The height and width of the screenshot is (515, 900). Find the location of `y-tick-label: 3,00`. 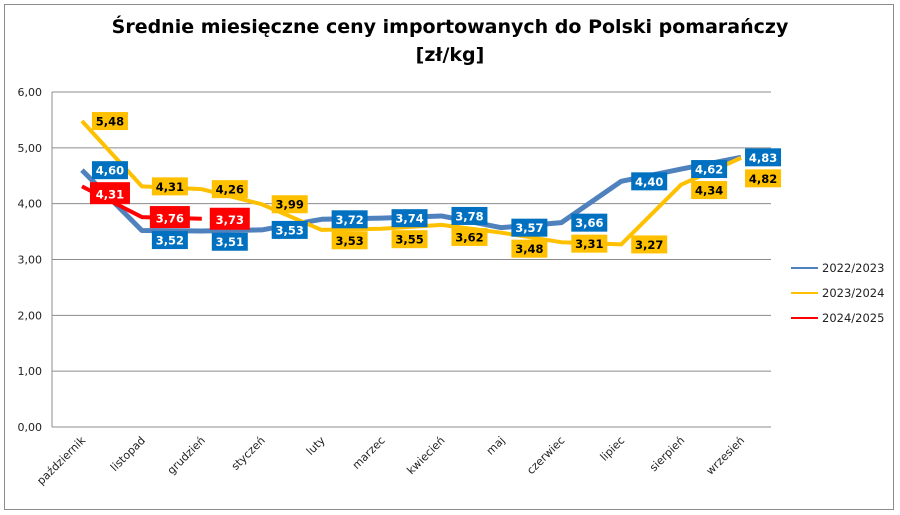

y-tick-label: 3,00 is located at coordinates (30, 260).